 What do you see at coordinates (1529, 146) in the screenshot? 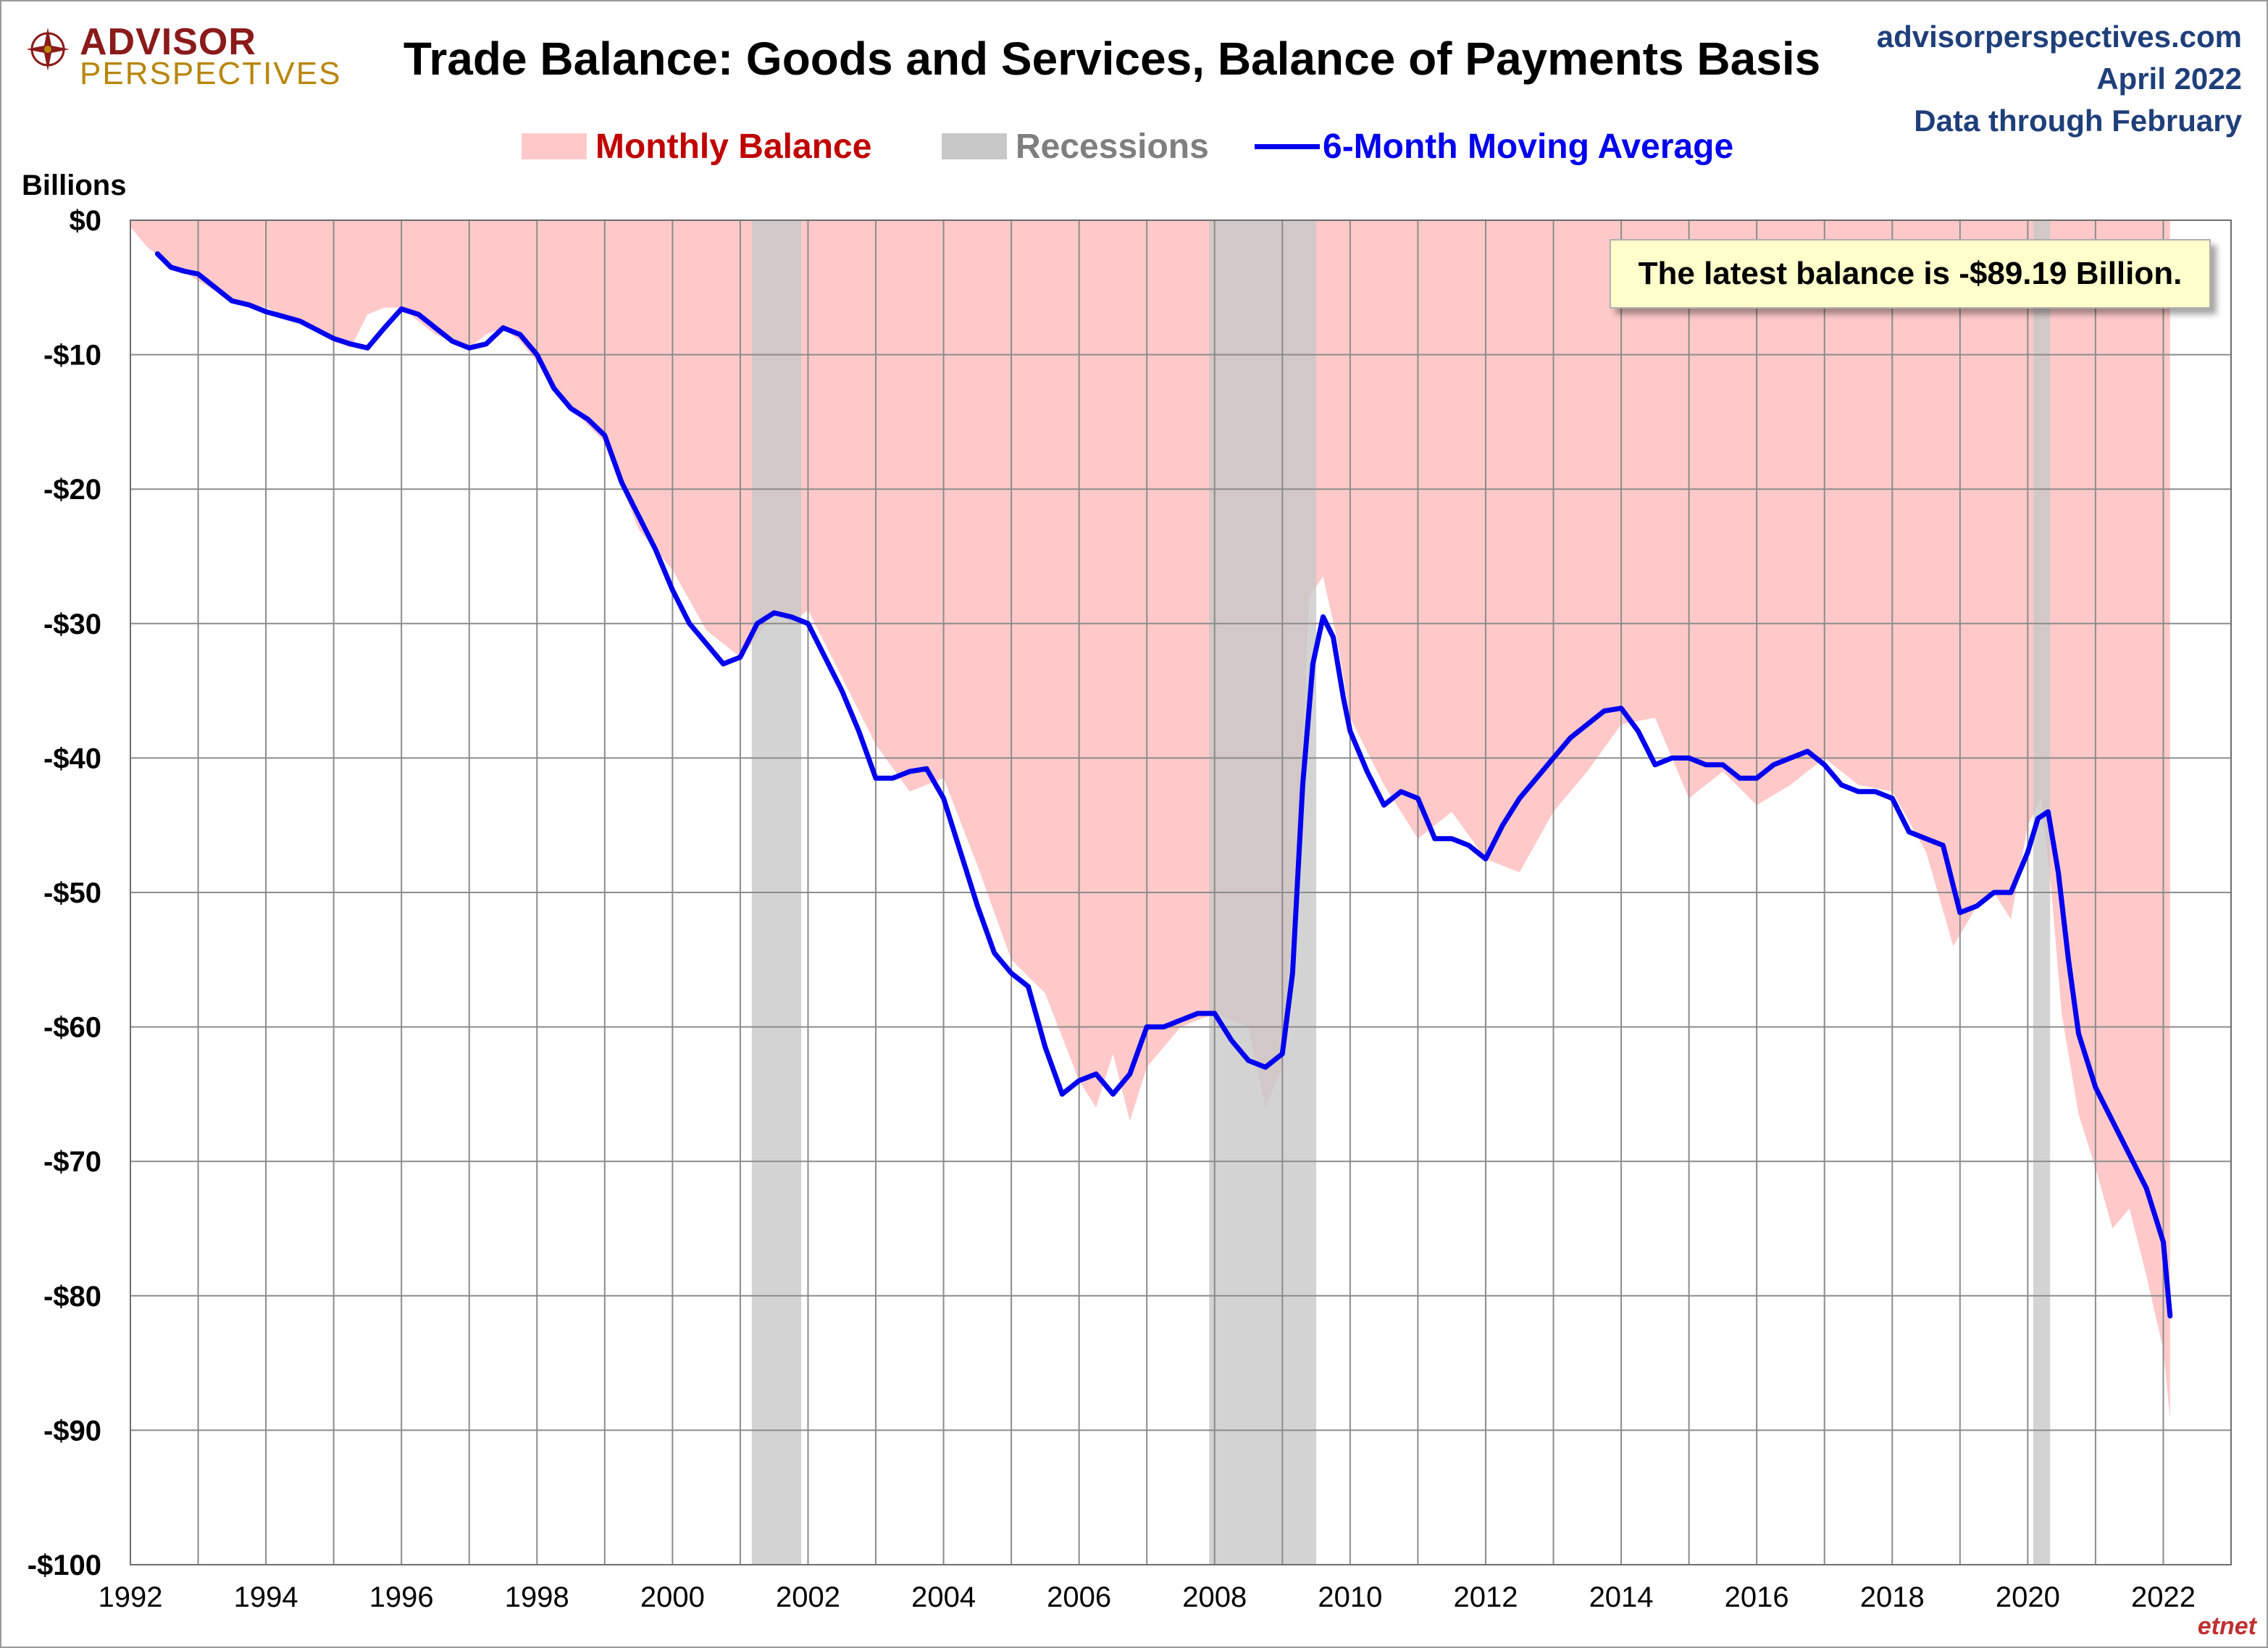
I see `legend-label-moving-average: 6-Month Moving Average` at bounding box center [1529, 146].